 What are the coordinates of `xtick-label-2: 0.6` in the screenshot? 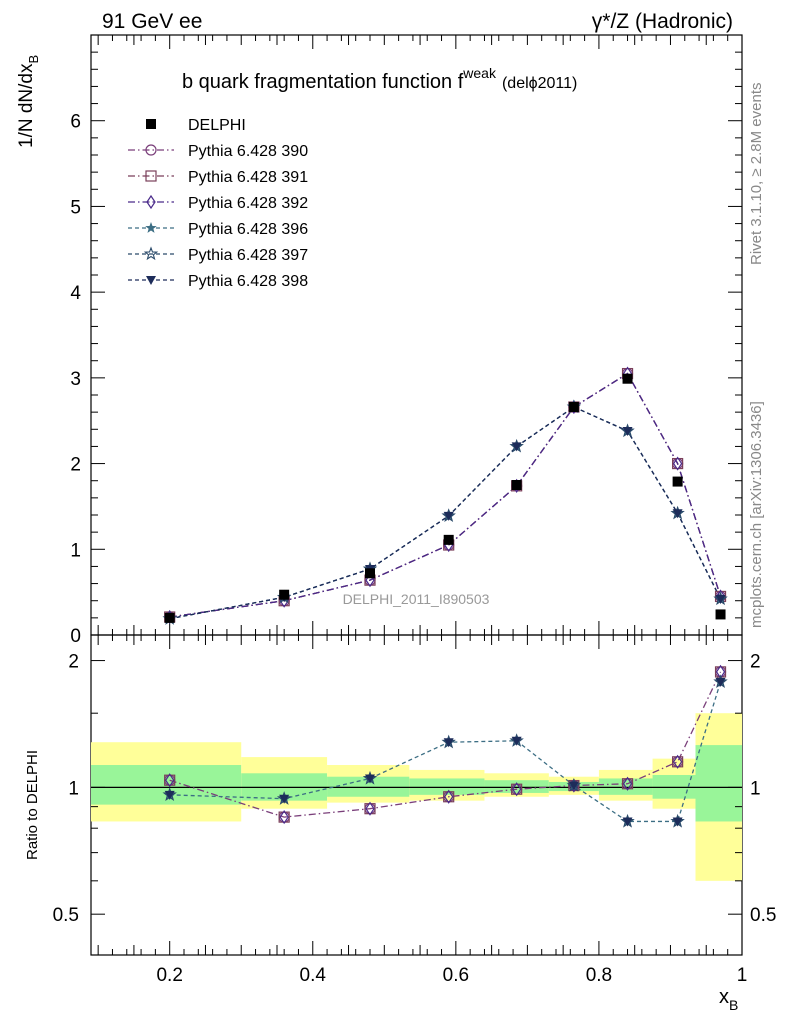 It's located at (456, 975).